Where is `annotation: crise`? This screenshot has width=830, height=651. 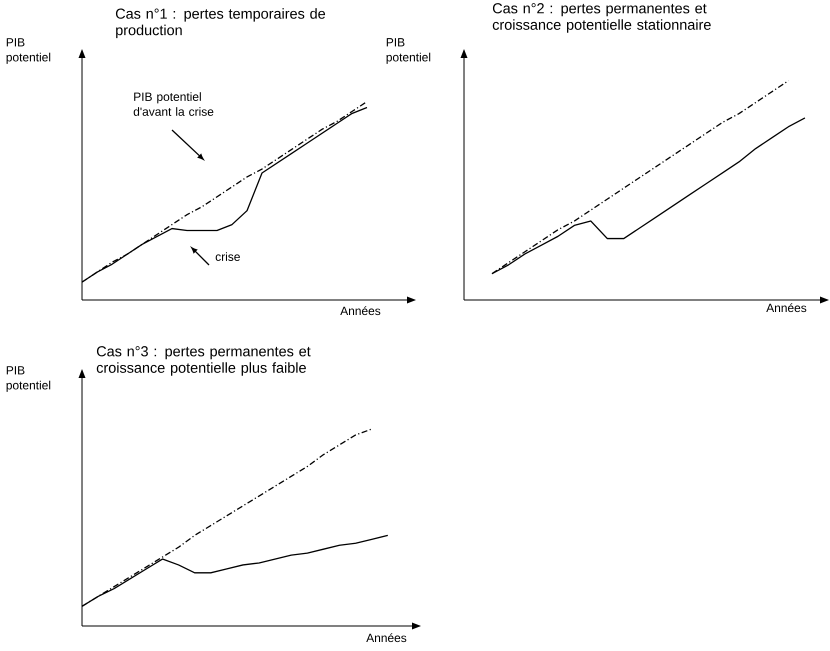 annotation: crise is located at coordinates (228, 256).